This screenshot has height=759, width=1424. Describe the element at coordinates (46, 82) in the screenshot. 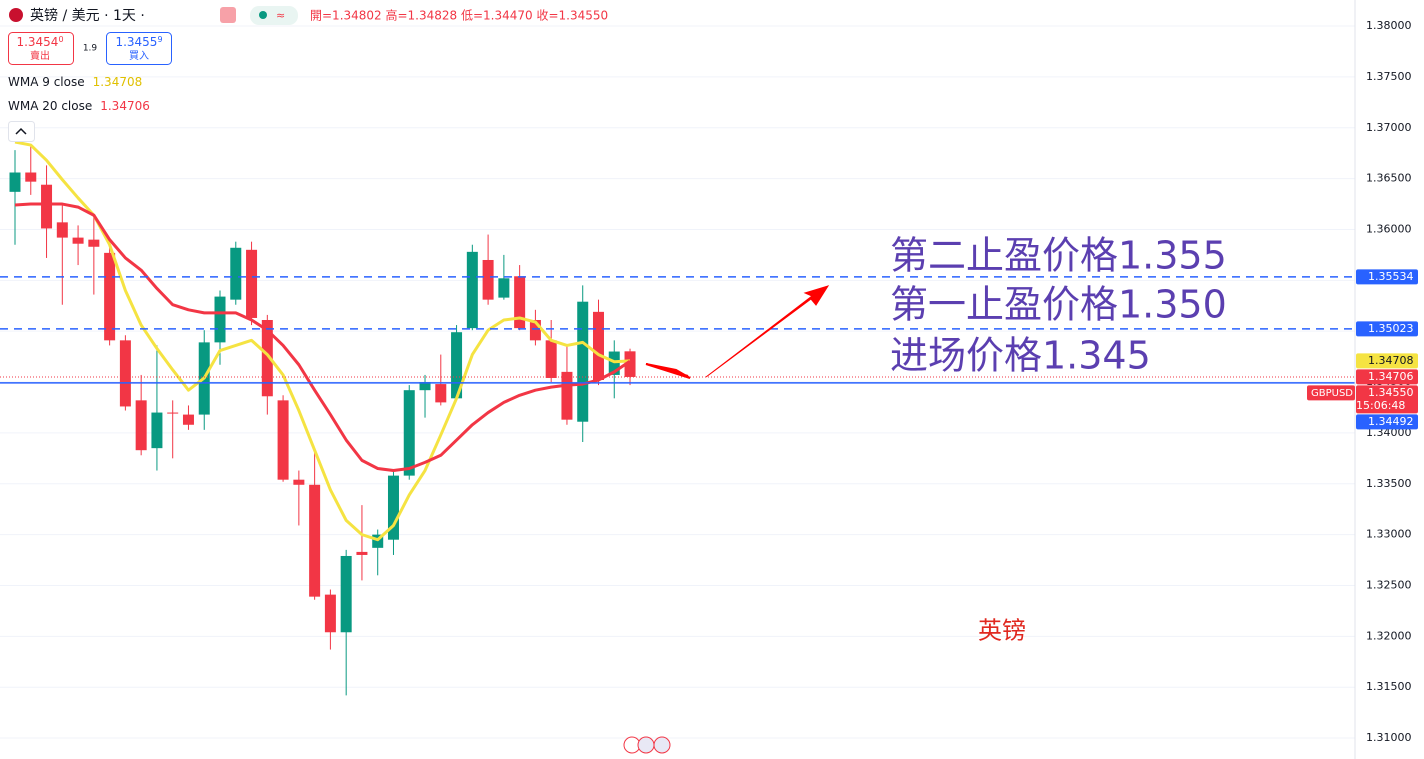

I see `legend-name: WMA 9 close` at that location.